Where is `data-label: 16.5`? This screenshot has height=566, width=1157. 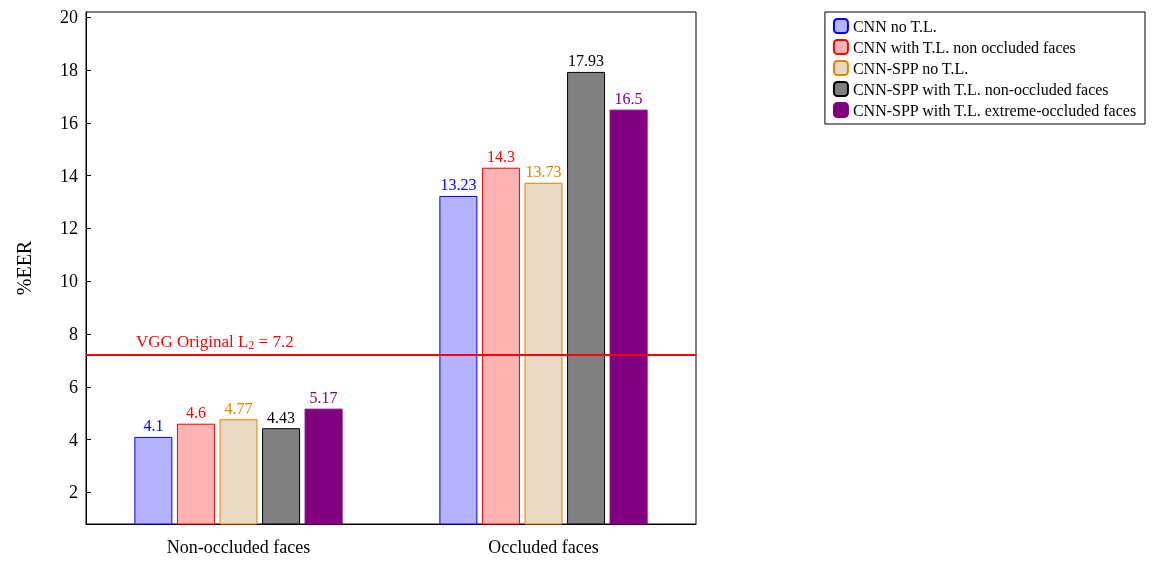 data-label: 16.5 is located at coordinates (628, 99).